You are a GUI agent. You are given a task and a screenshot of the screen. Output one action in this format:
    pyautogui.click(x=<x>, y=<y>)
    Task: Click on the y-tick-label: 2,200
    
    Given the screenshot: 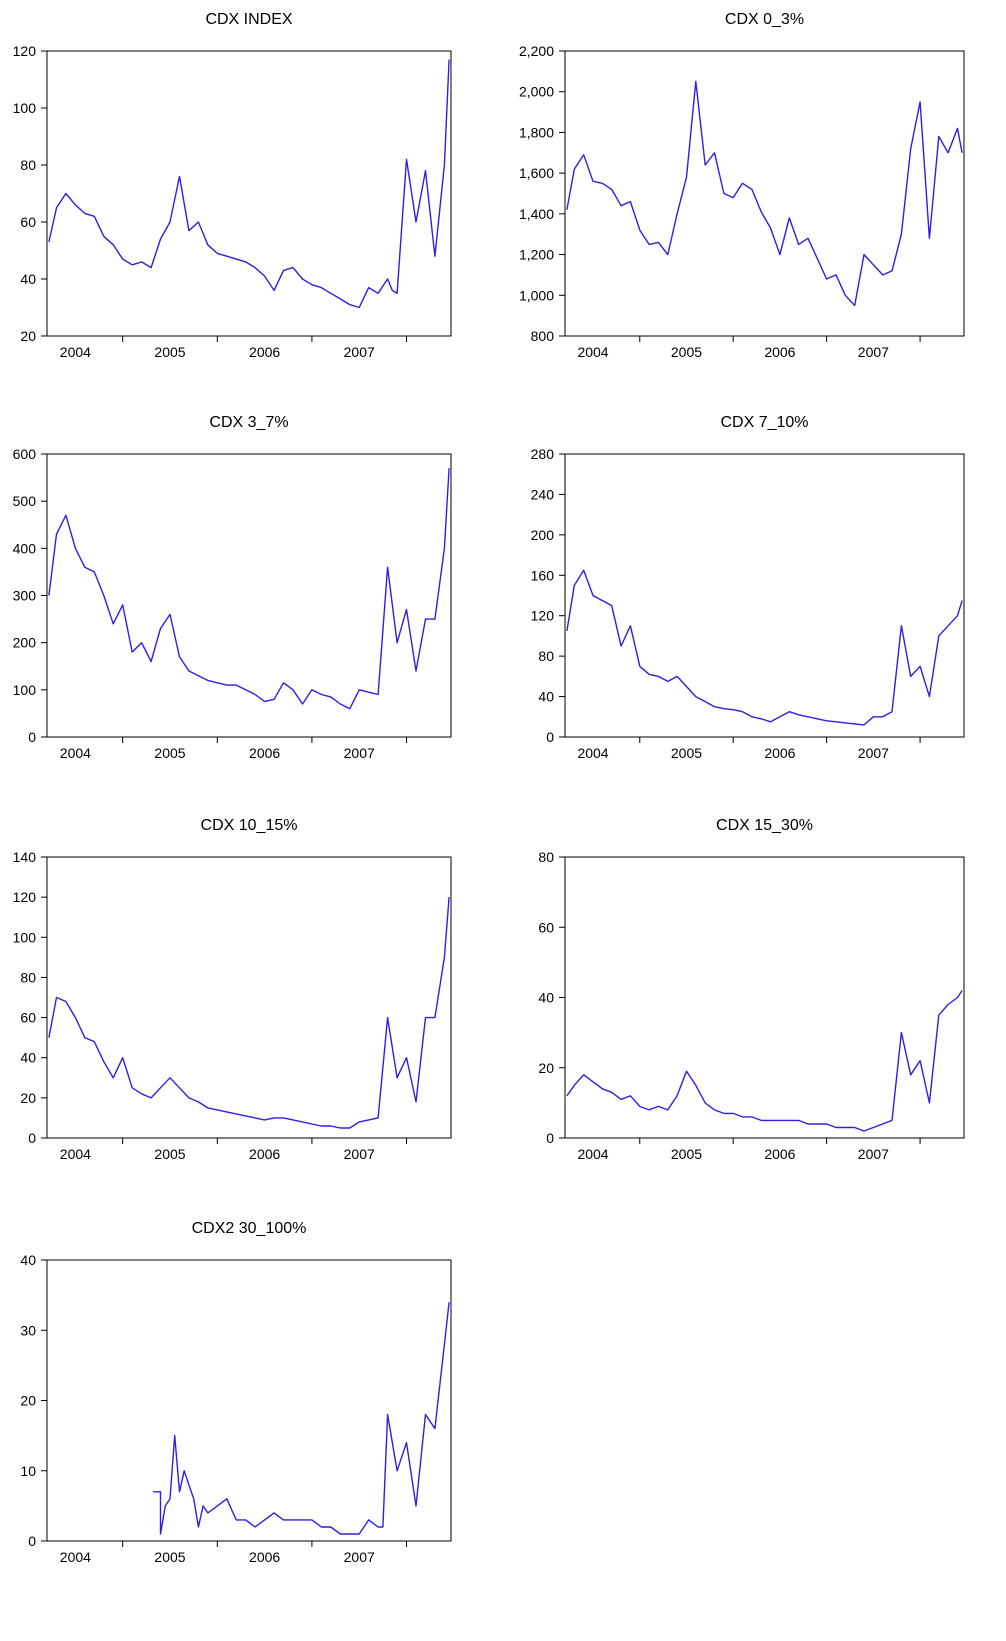 What is the action you would take?
    pyautogui.click(x=536, y=51)
    